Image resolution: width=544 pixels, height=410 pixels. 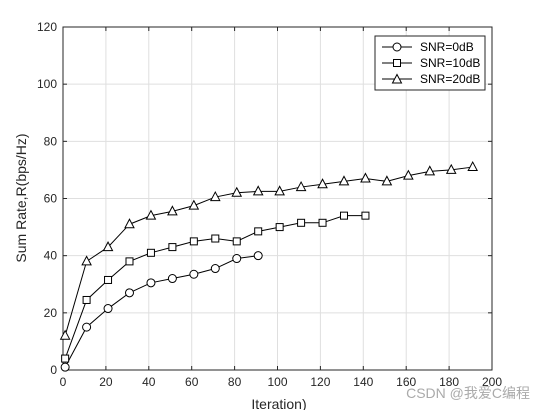 What do you see at coordinates (51, 256) in the screenshot?
I see `y-tick-label: 40` at bounding box center [51, 256].